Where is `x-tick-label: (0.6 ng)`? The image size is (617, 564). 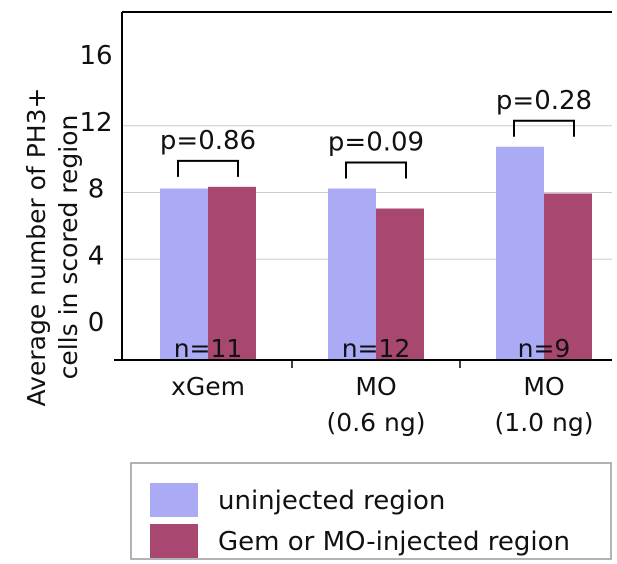
x-tick-label: (0.6 ng) is located at coordinates (376, 422).